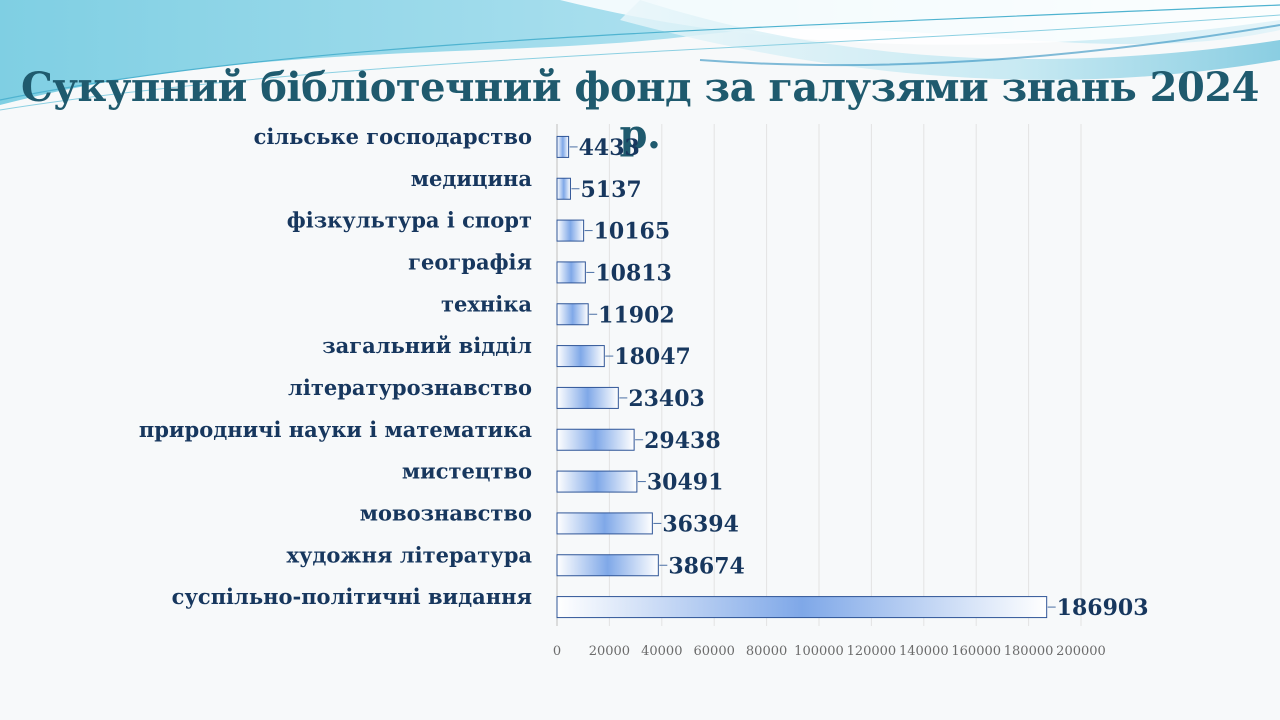  What do you see at coordinates (633, 273) in the screenshot?
I see `value-label: 10813` at bounding box center [633, 273].